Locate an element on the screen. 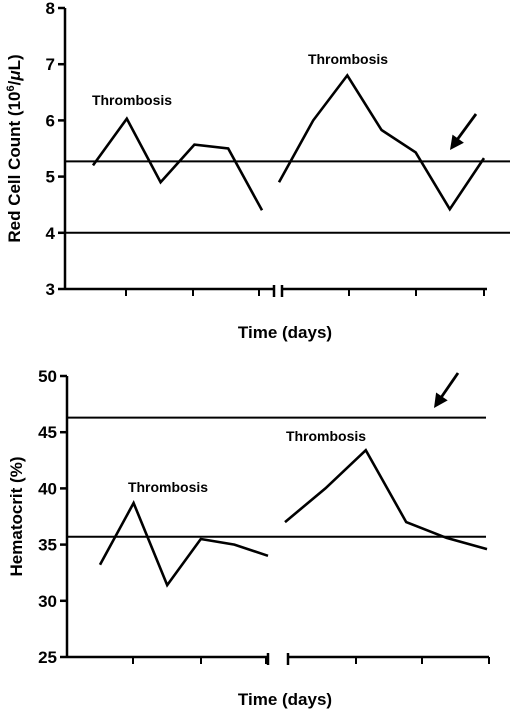  y-tick-label: 3 is located at coordinates (50, 289).